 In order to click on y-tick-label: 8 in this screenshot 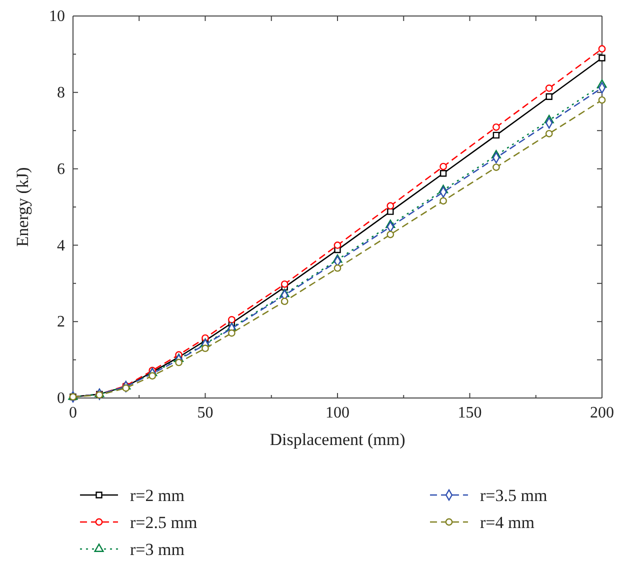, I will do `click(61, 93)`.